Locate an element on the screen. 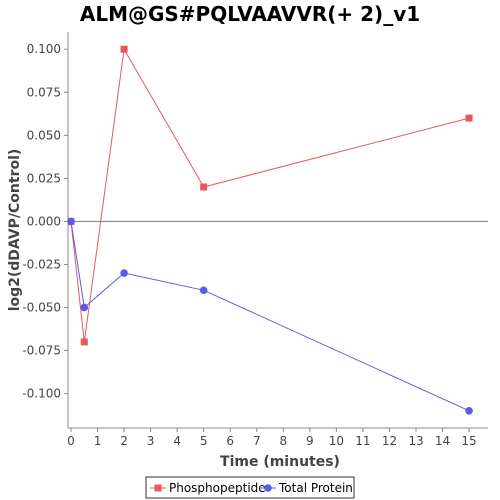 This screenshot has width=500, height=500. x-tick-label: 0 is located at coordinates (71, 441).